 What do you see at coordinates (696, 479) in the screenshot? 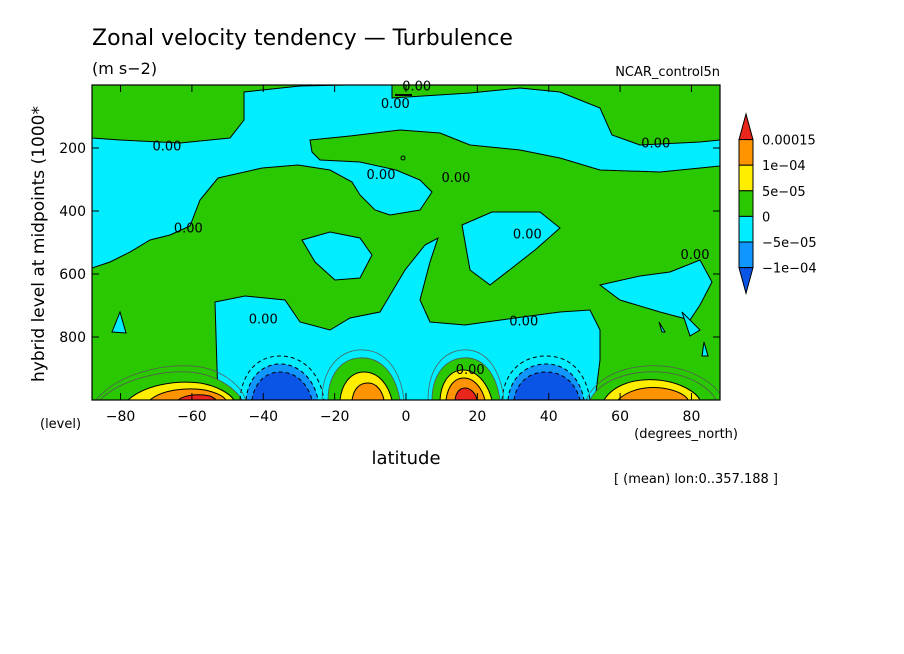
I see `footer-note: [ (mean) lon:0..357.188 ]` at bounding box center [696, 479].